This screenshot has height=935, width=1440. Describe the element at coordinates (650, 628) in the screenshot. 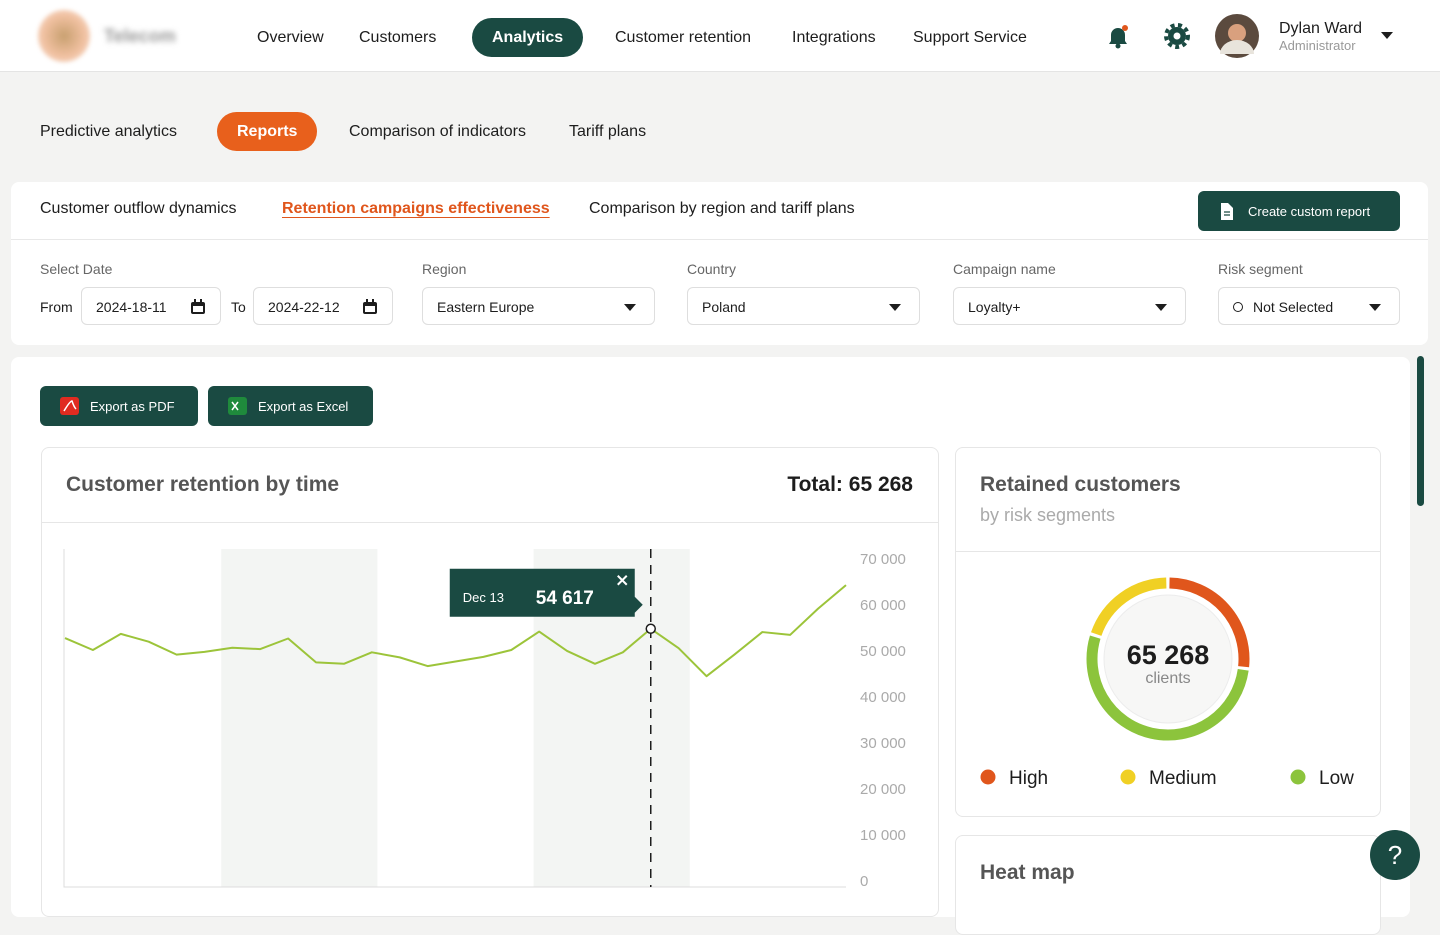

I see `data-point` at that location.